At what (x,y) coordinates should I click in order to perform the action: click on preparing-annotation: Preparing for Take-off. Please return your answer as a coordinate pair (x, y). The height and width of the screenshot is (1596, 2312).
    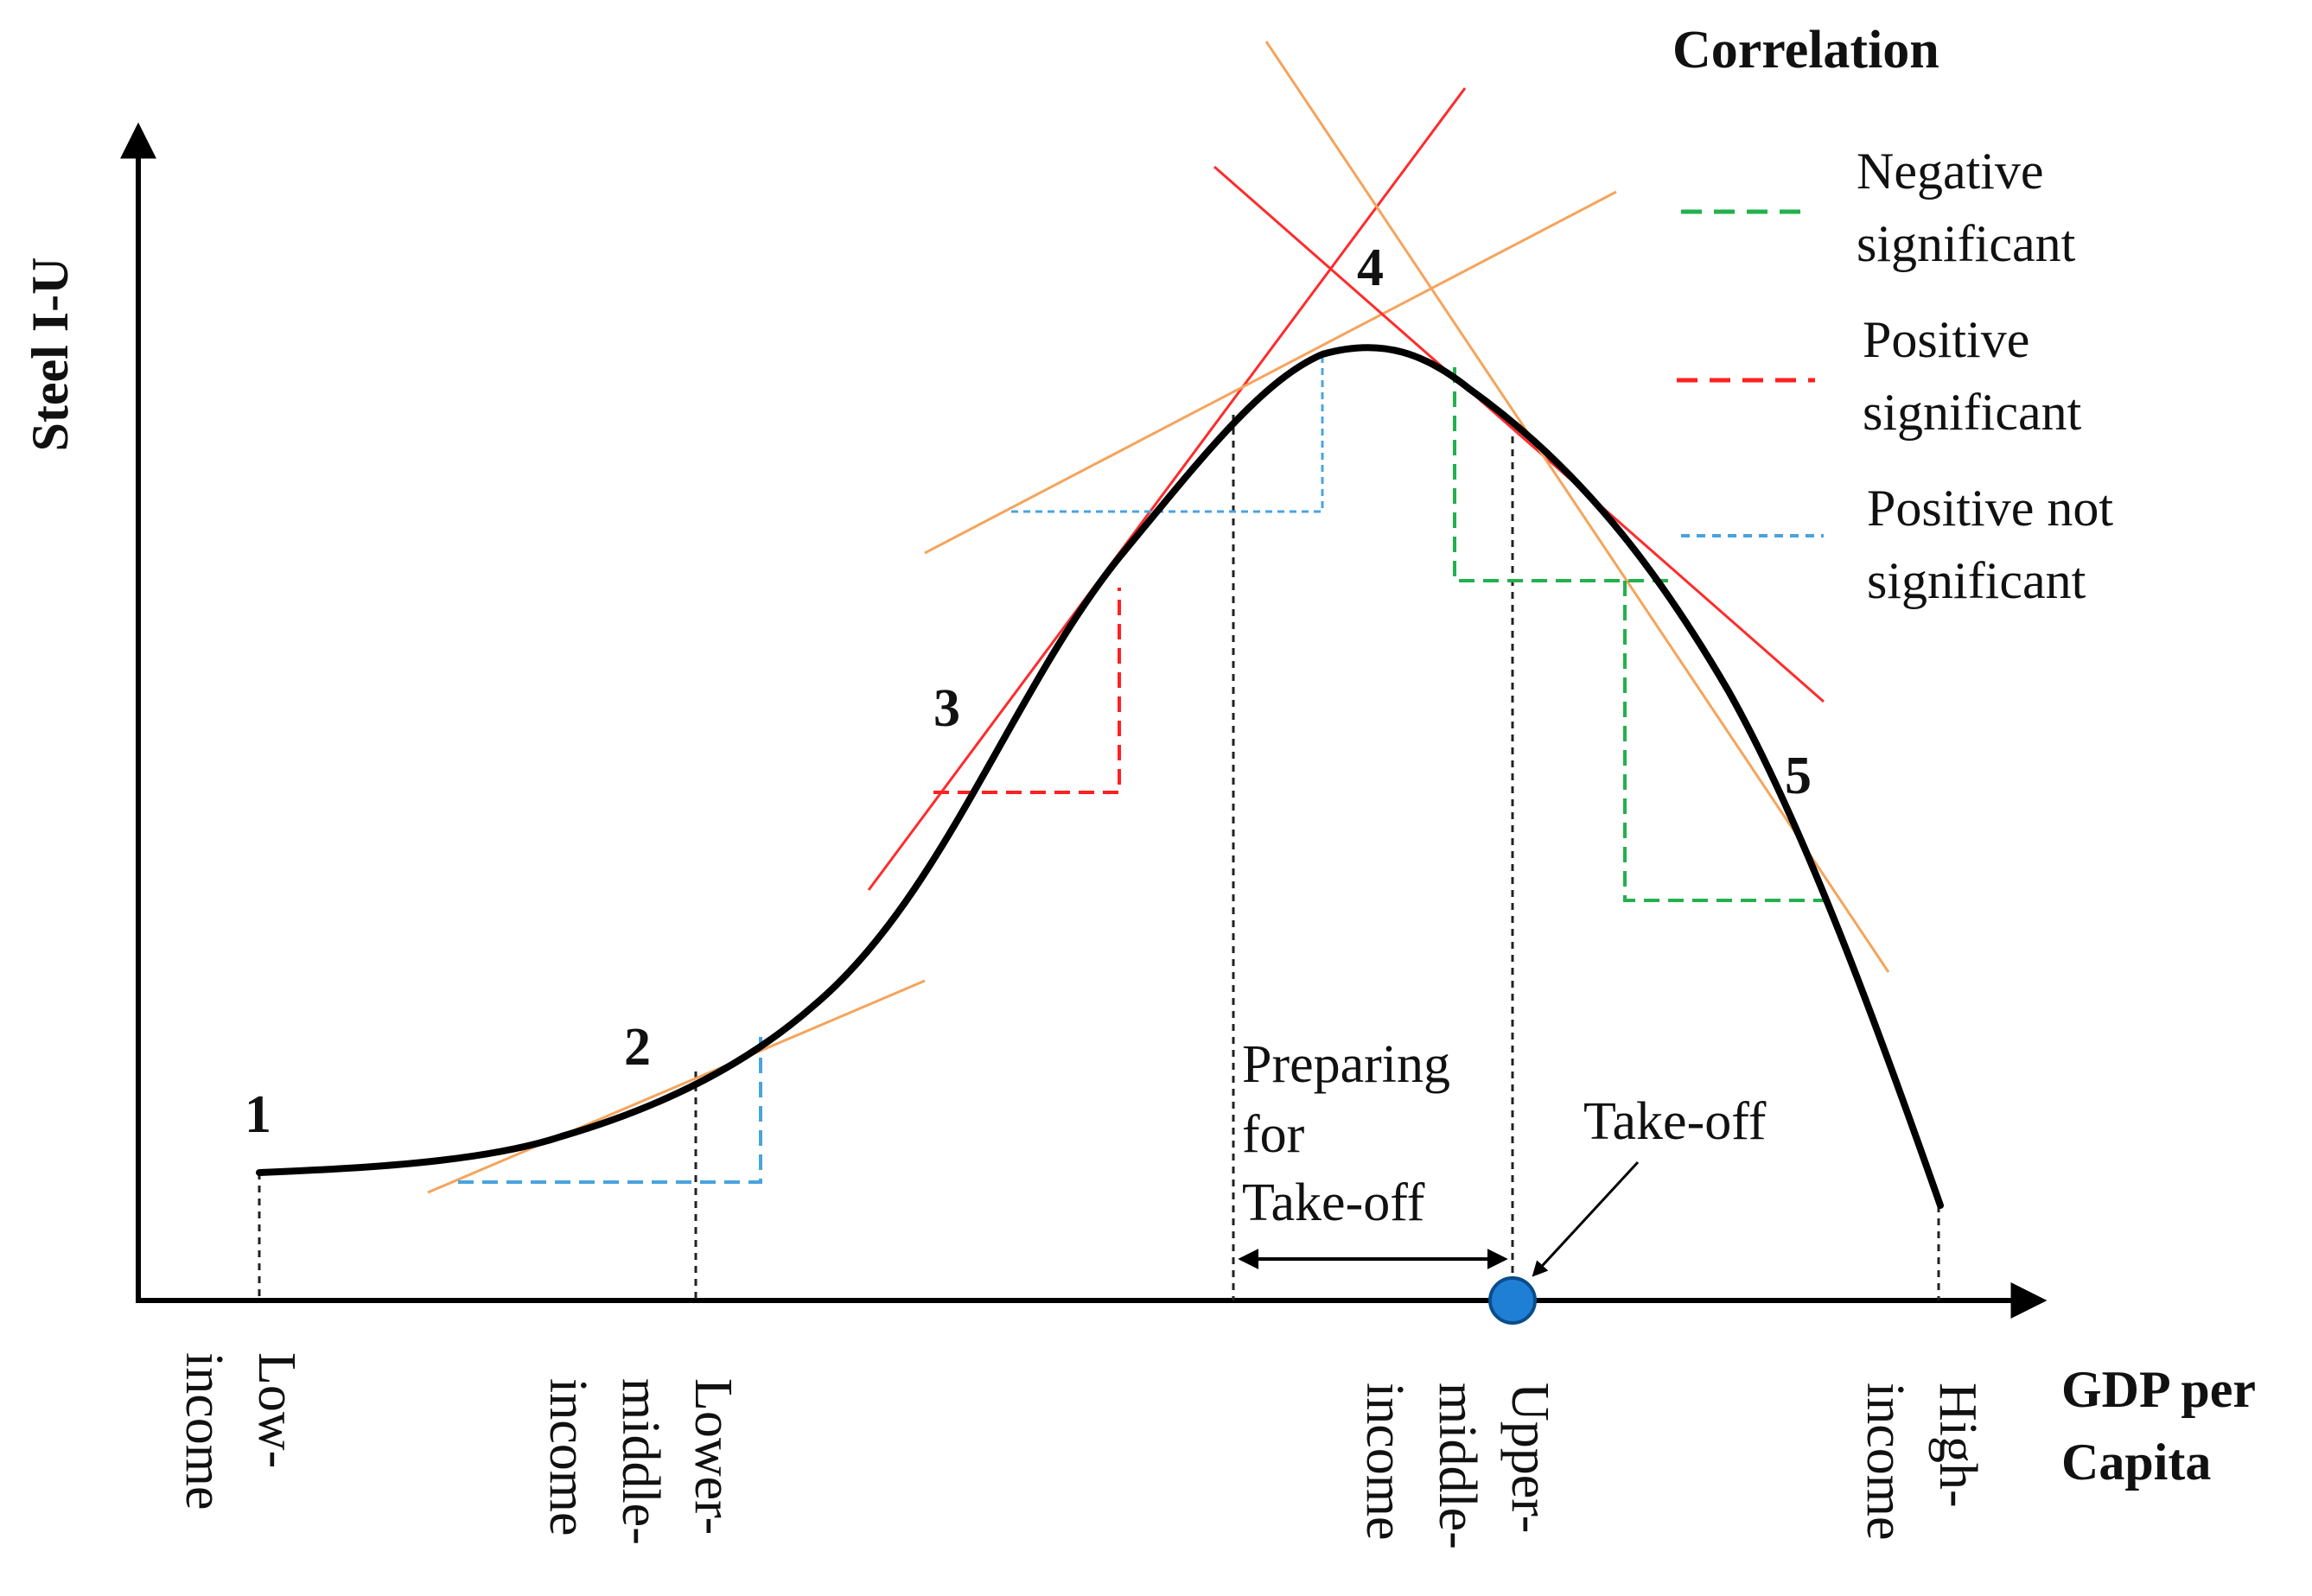
    Looking at the image, I should click on (1373, 1152).